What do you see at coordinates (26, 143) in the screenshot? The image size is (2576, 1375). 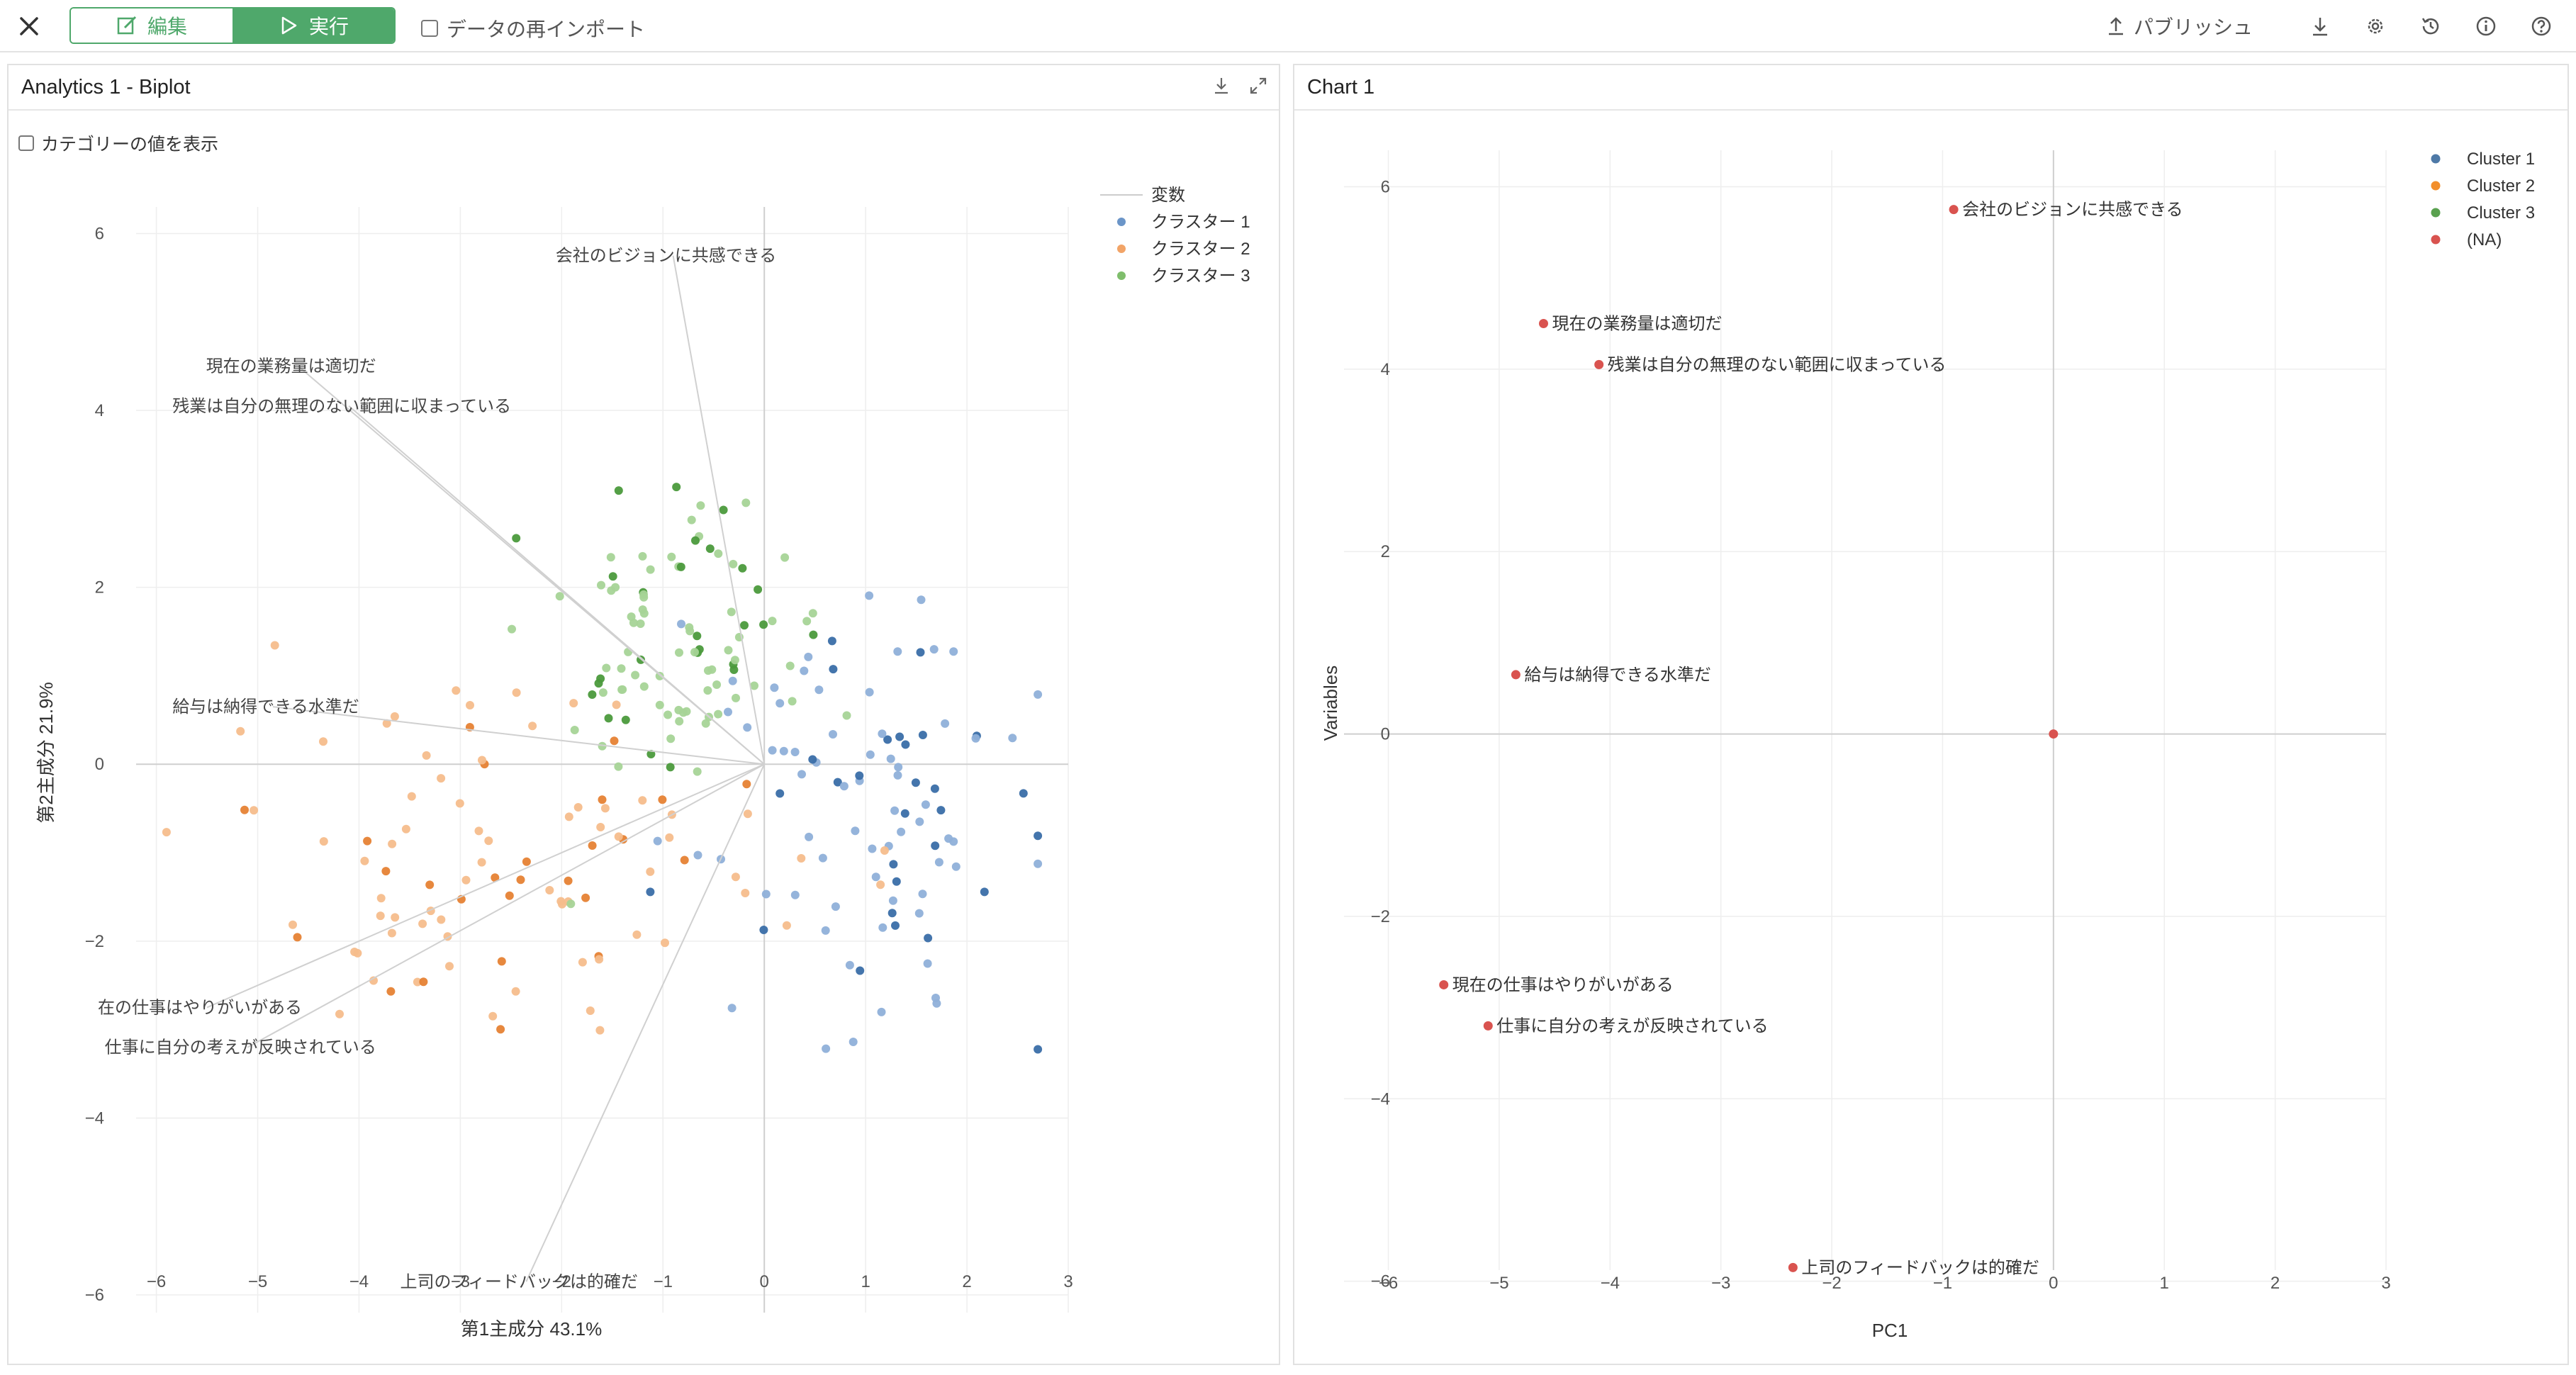 I see `show-category-checkbox` at bounding box center [26, 143].